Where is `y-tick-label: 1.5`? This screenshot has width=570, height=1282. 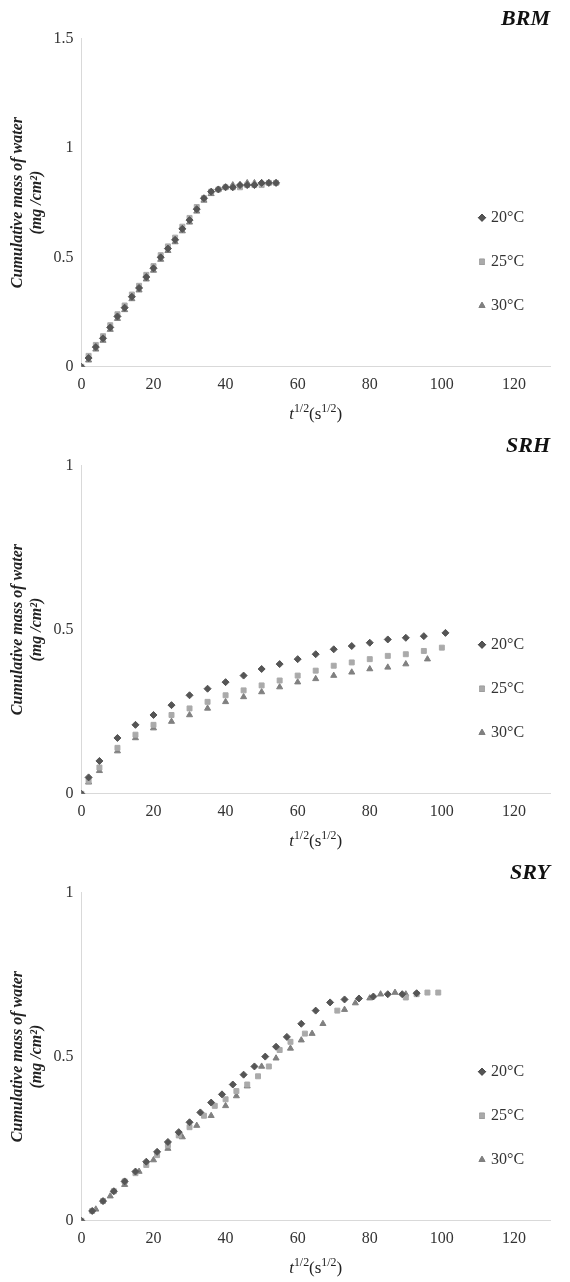
y-tick-label: 1.5 is located at coordinates (63, 37).